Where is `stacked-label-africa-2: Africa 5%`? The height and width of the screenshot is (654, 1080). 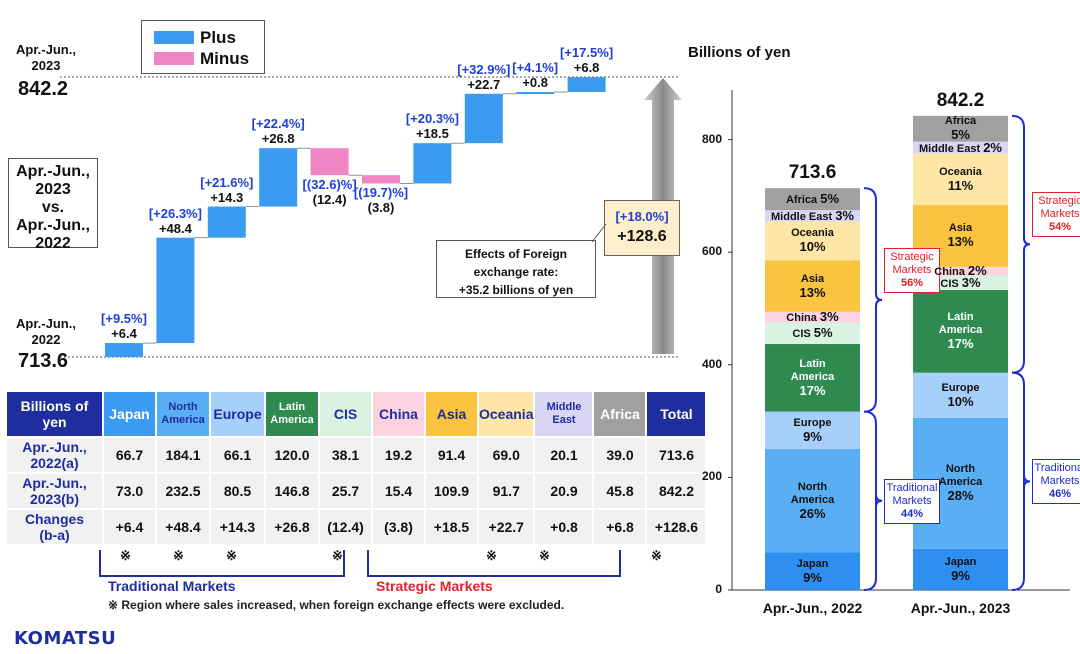 stacked-label-africa-2: Africa 5% is located at coordinates (960, 128).